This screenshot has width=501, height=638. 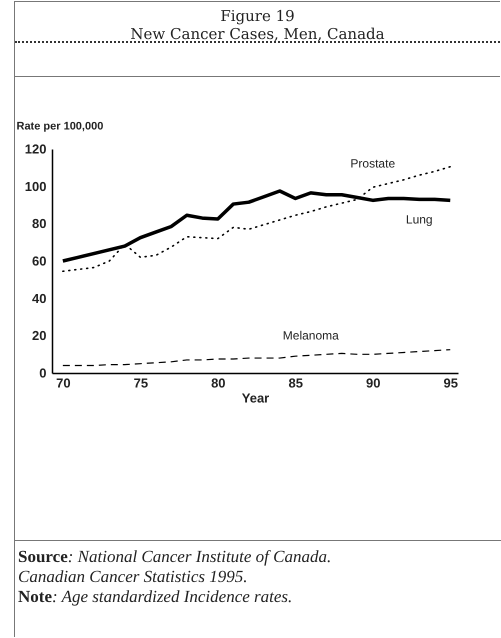 What do you see at coordinates (35, 149) in the screenshot?
I see `y-tick-label: 120` at bounding box center [35, 149].